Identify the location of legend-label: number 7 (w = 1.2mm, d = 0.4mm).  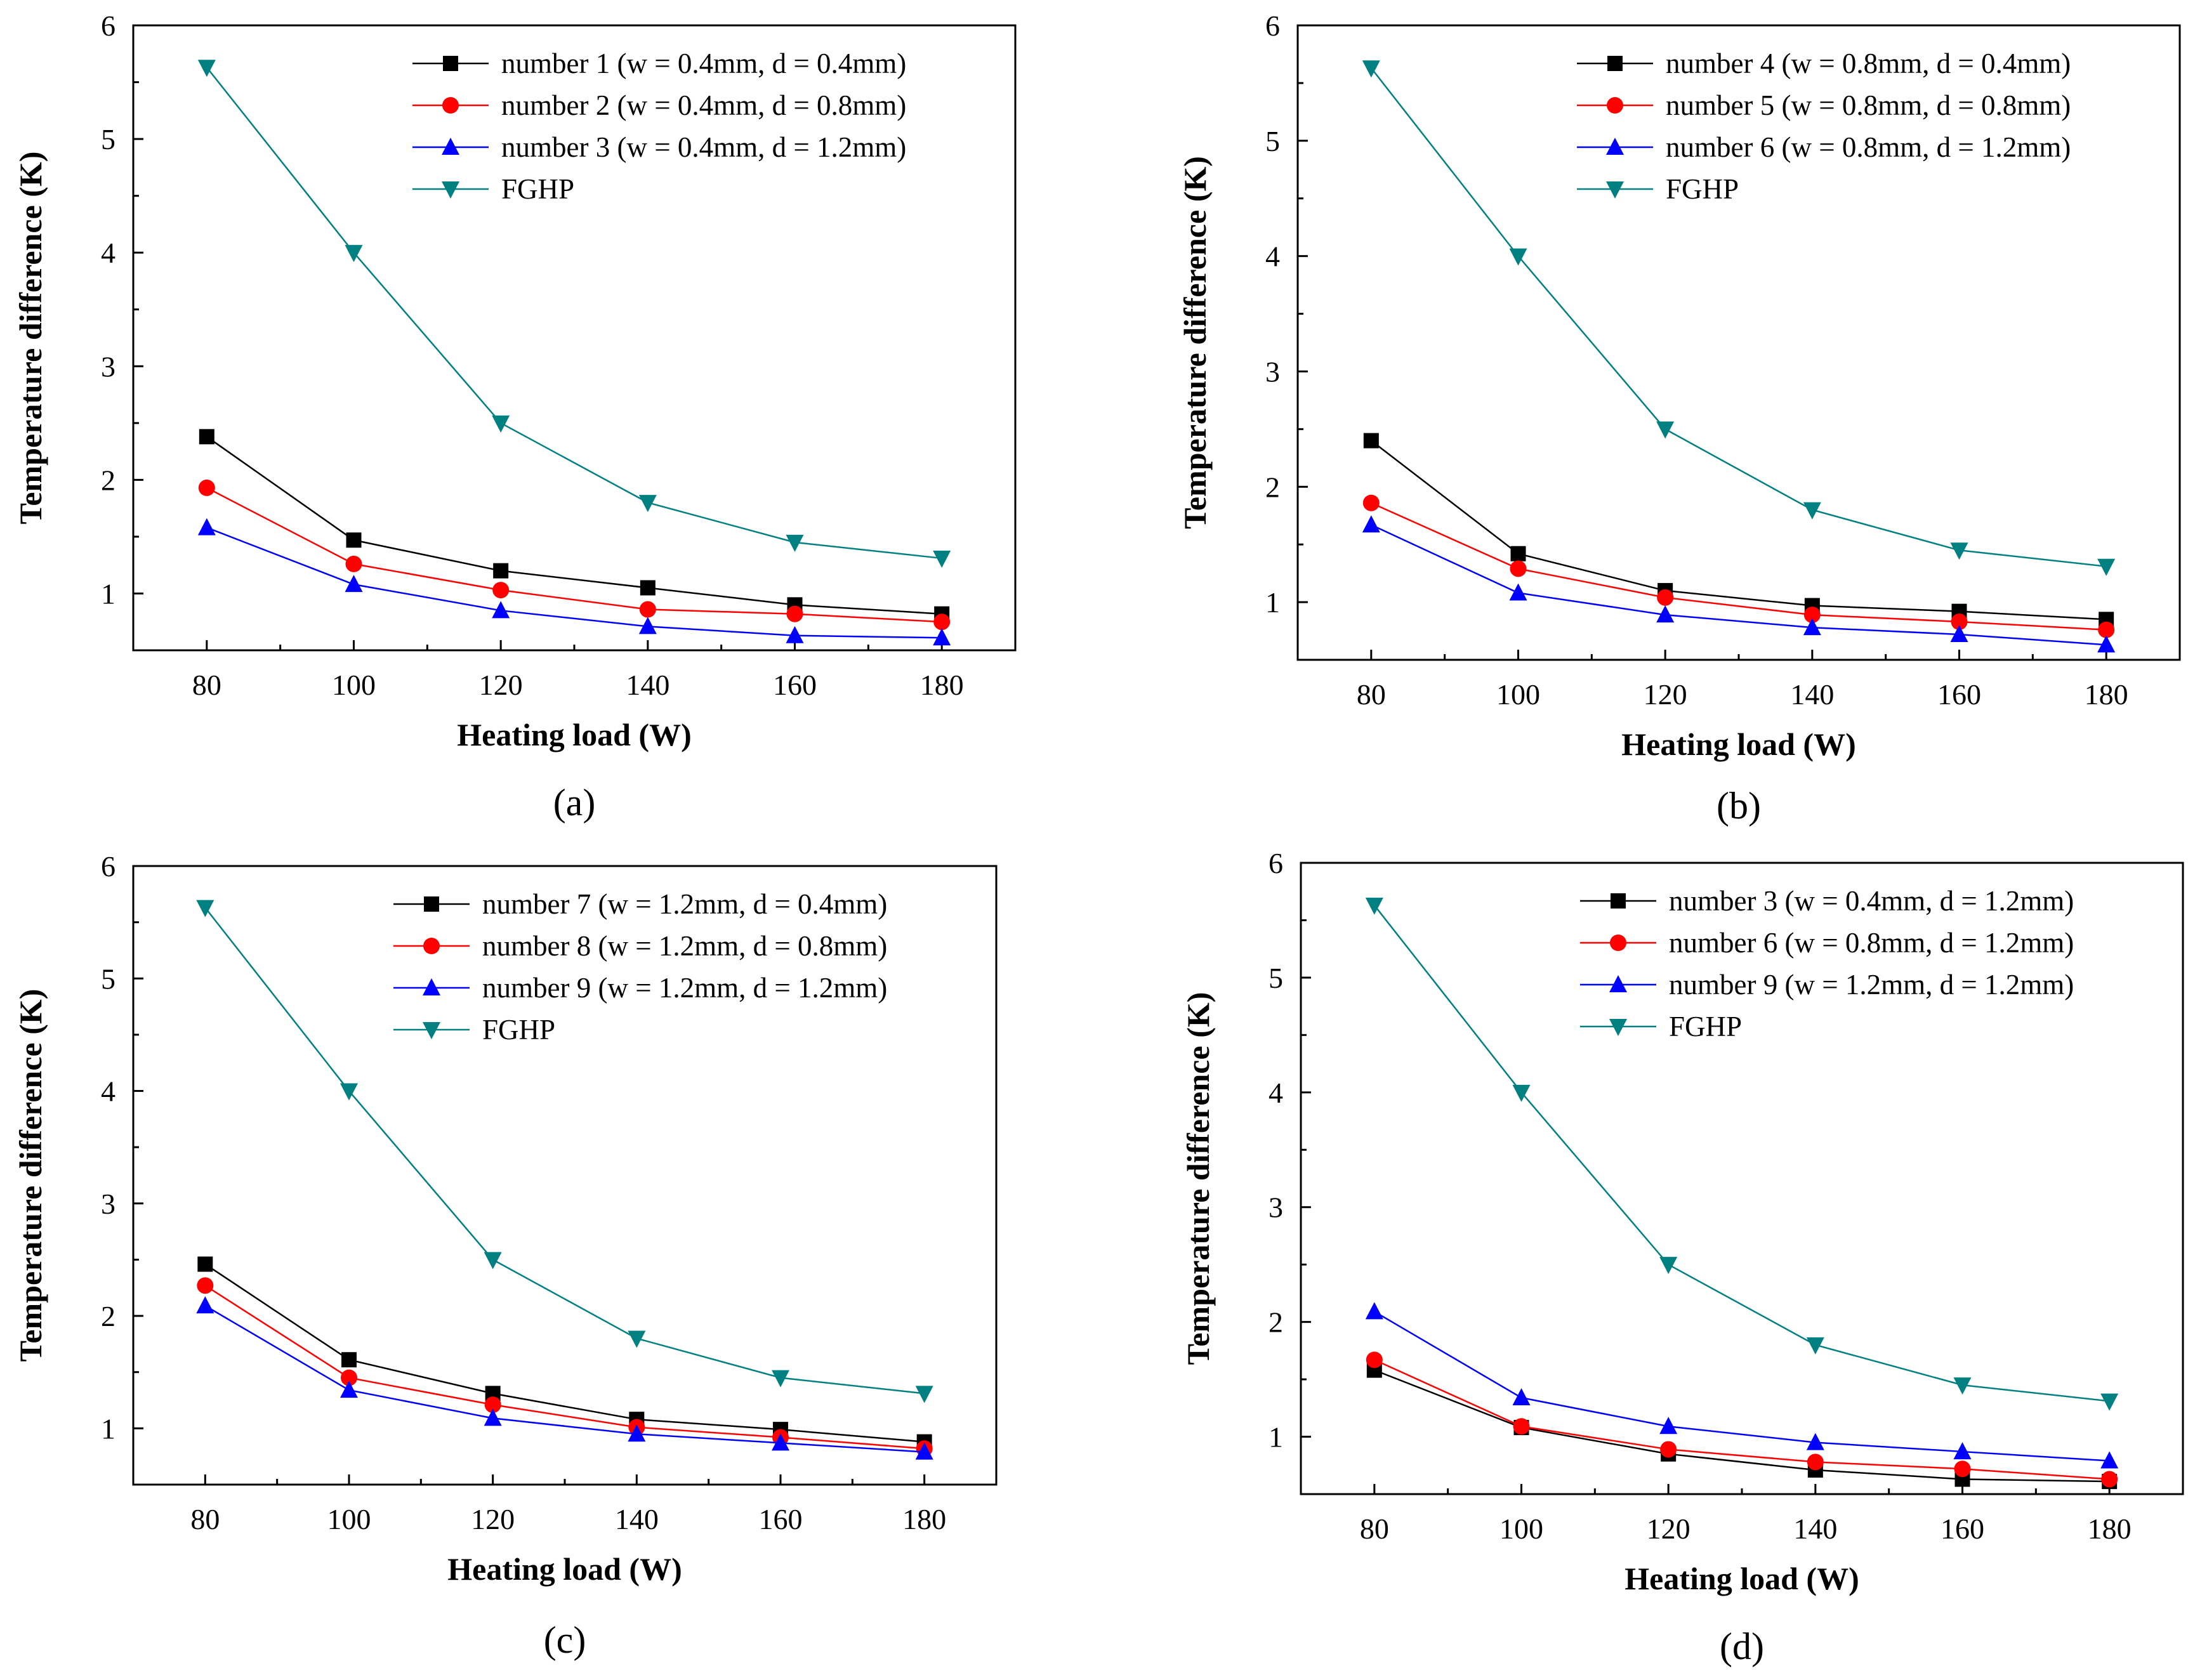
(684, 904).